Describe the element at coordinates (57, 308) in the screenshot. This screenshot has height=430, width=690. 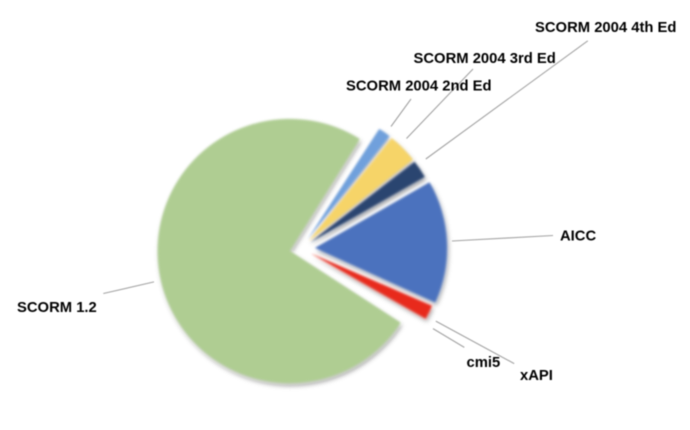
I see `svg-text: SCORM 1.2` at that location.